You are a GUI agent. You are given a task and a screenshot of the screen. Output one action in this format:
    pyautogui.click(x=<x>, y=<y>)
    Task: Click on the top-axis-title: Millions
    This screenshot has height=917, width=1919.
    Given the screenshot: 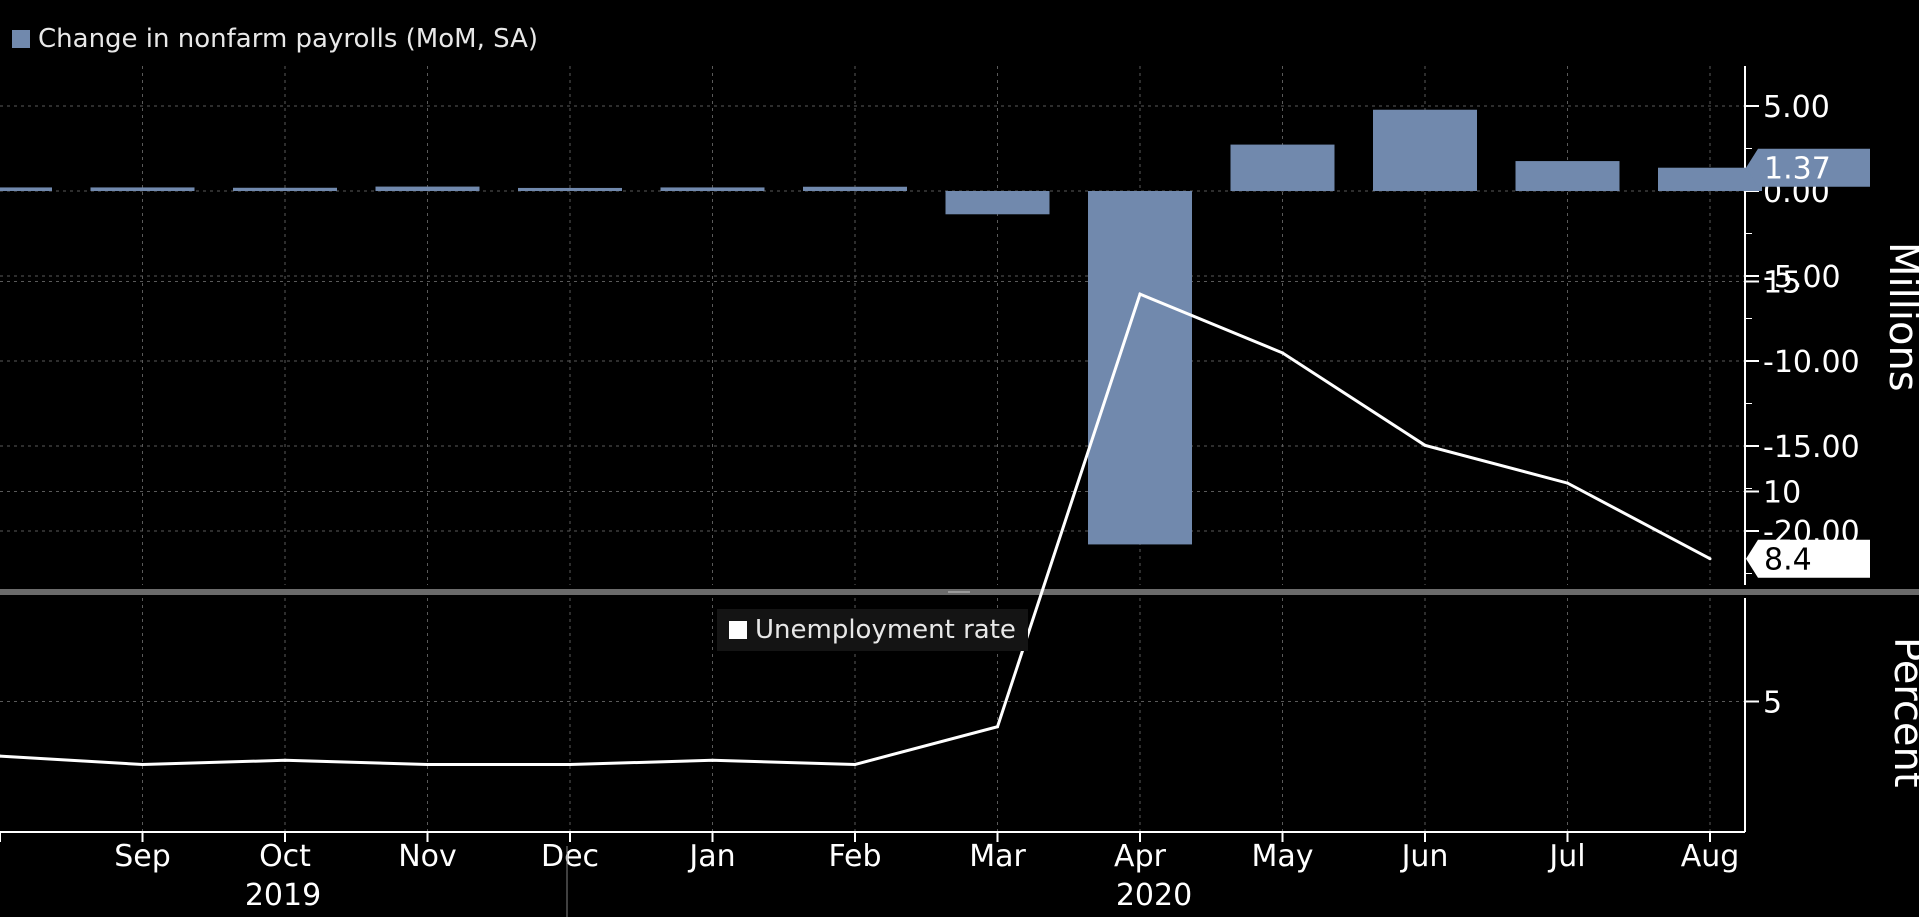 What is the action you would take?
    pyautogui.click(x=1899, y=317)
    